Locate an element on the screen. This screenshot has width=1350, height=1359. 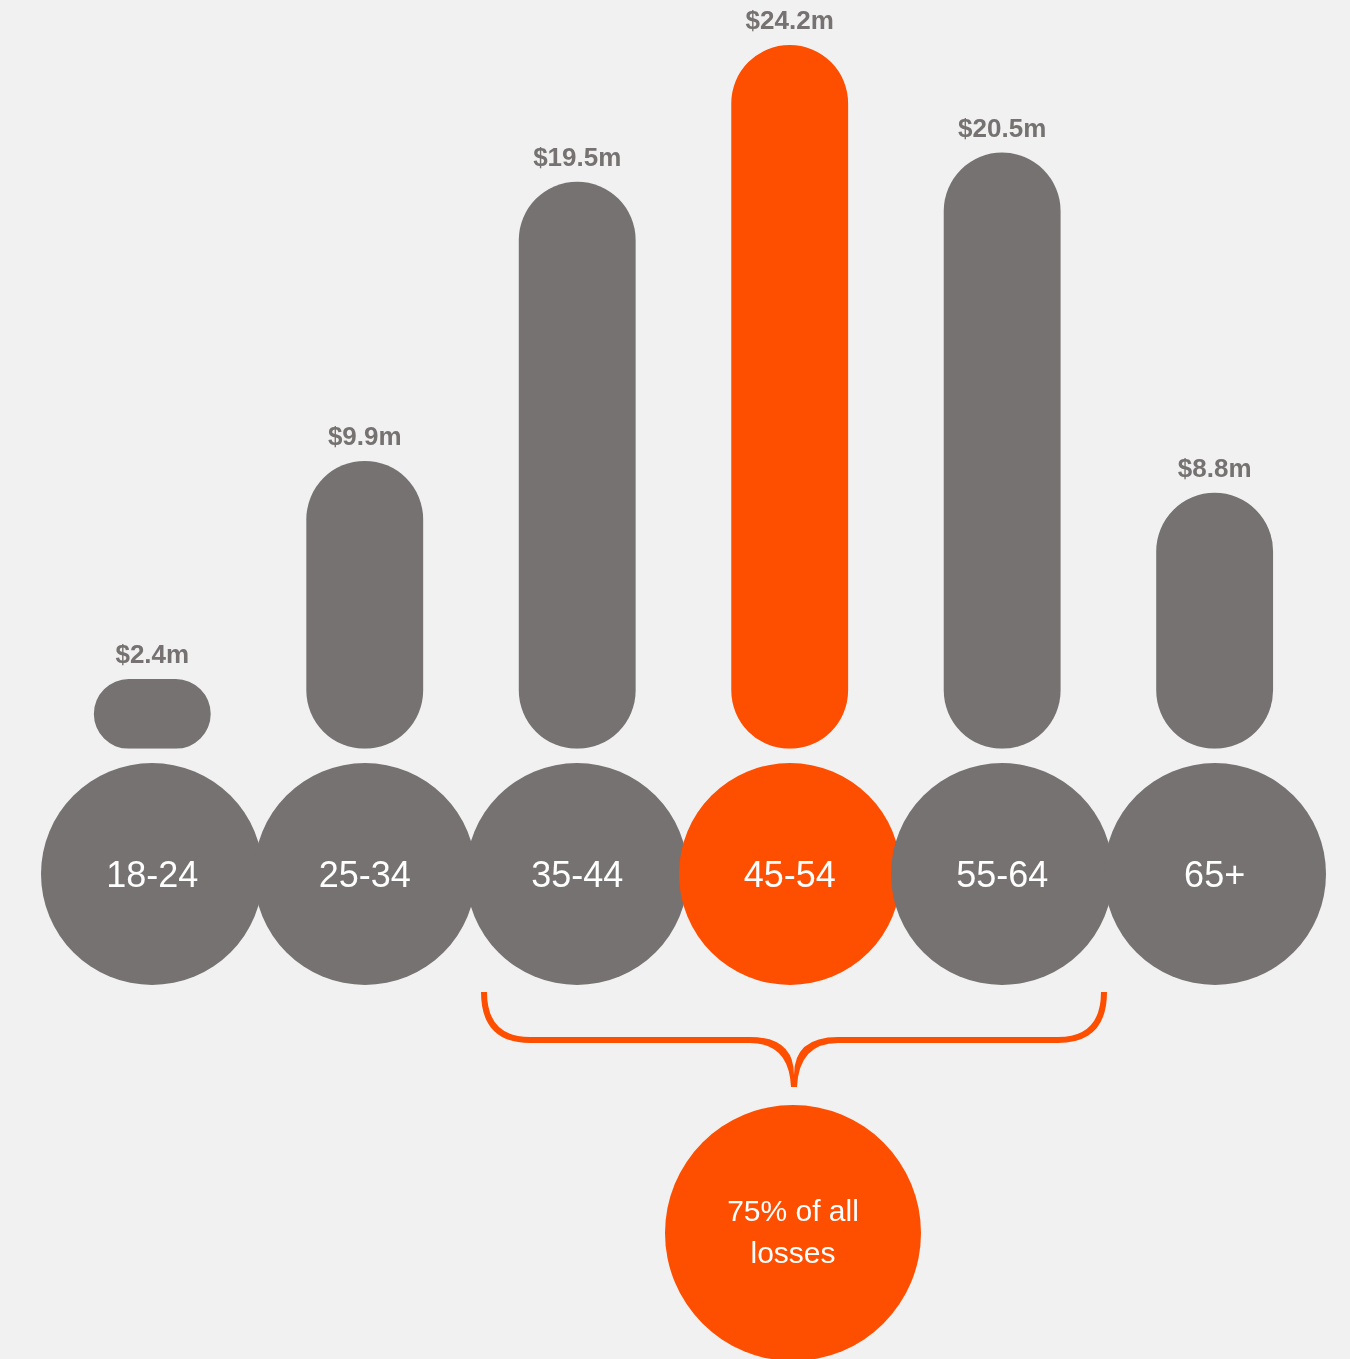
x-tick-label: 55-64 is located at coordinates (1002, 875).